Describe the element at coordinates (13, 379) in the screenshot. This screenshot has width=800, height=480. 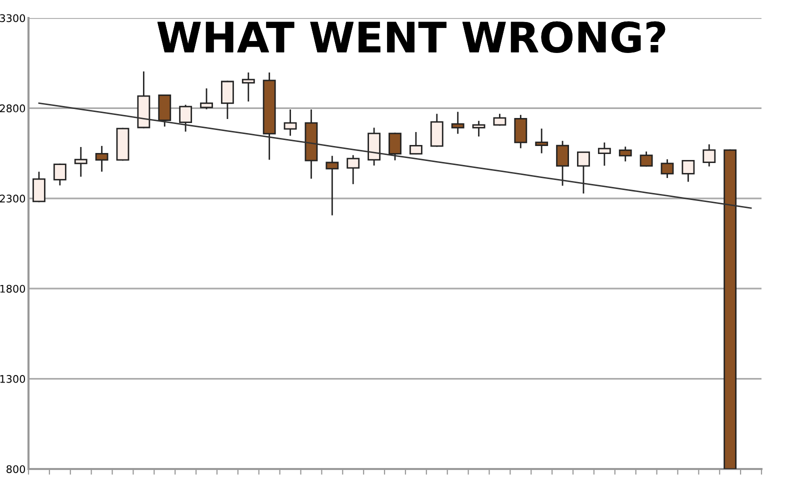
I see `y-tick-label: 1300` at that location.